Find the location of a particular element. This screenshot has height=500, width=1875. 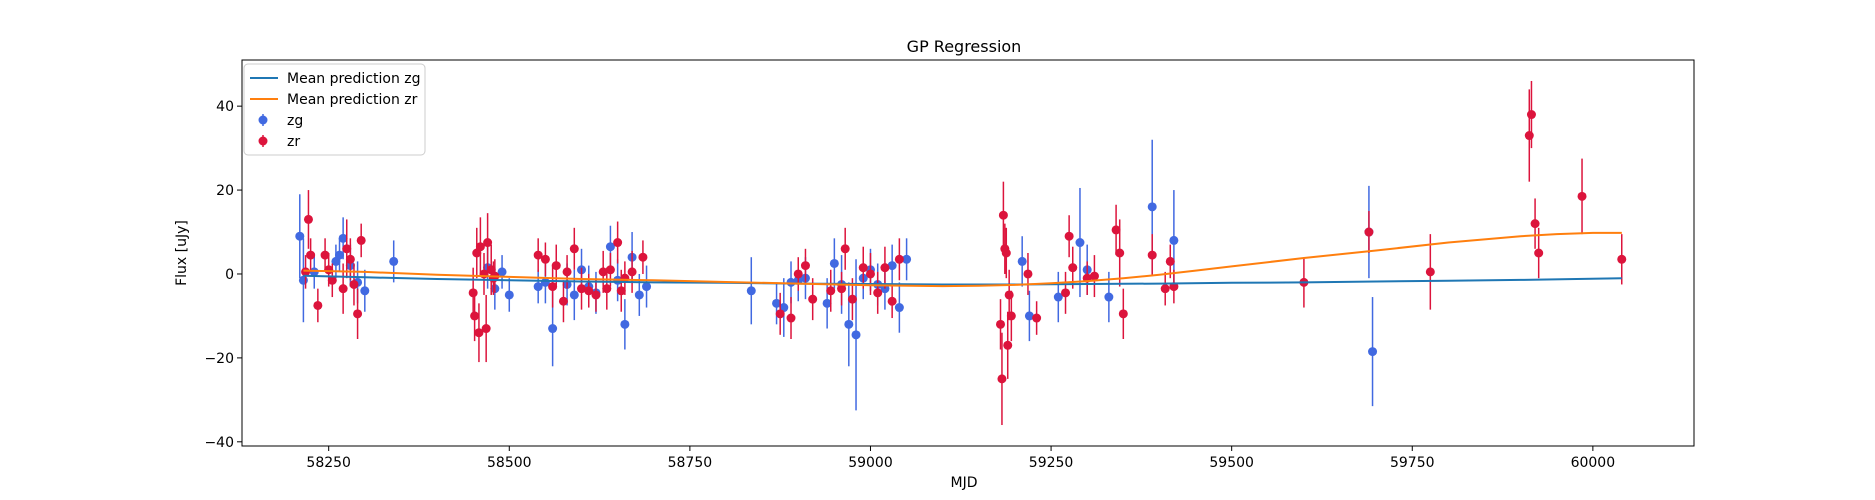

x-tick-label: 59500 is located at coordinates (1231, 463).